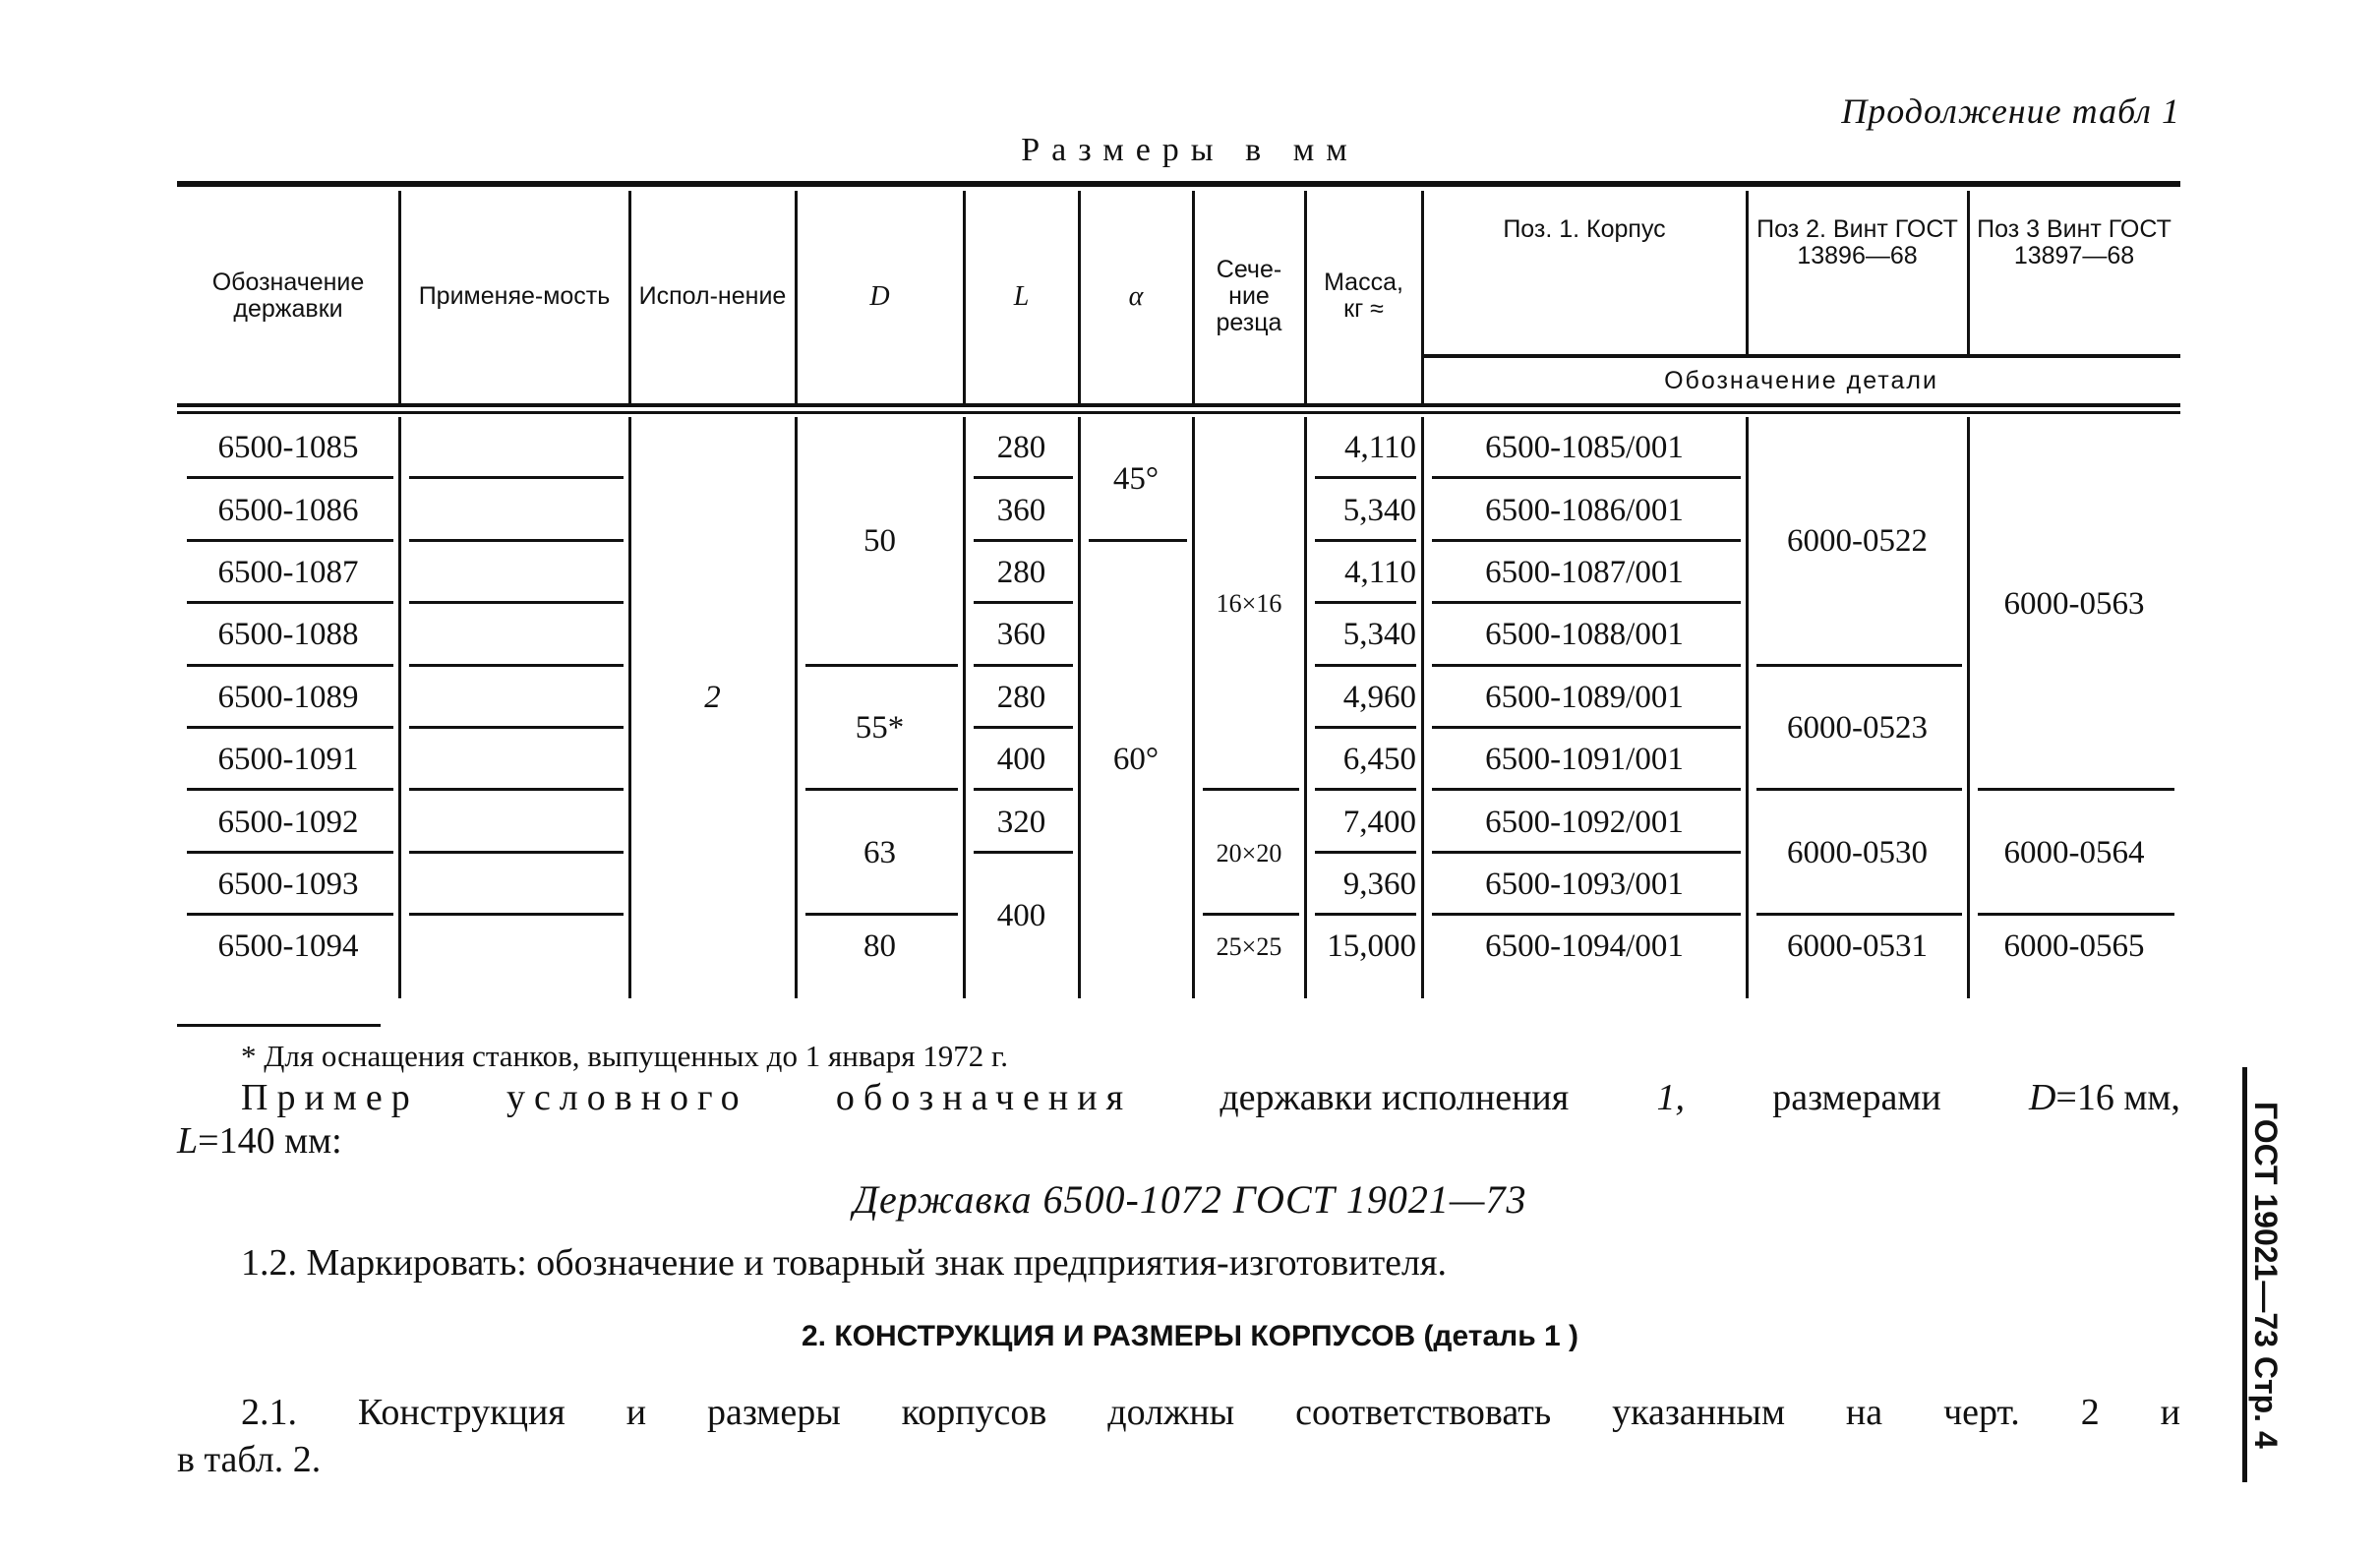 The image size is (2380, 1556). I want to click on example-version: 1,, so click(1670, 1097).